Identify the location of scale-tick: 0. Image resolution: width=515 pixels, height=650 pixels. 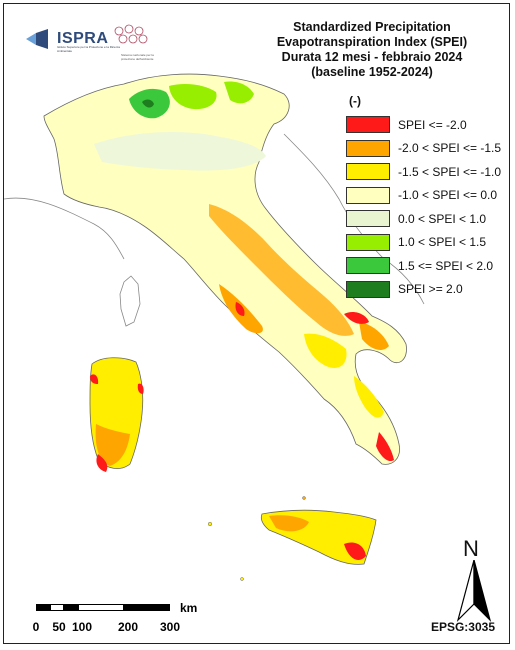
(36, 627).